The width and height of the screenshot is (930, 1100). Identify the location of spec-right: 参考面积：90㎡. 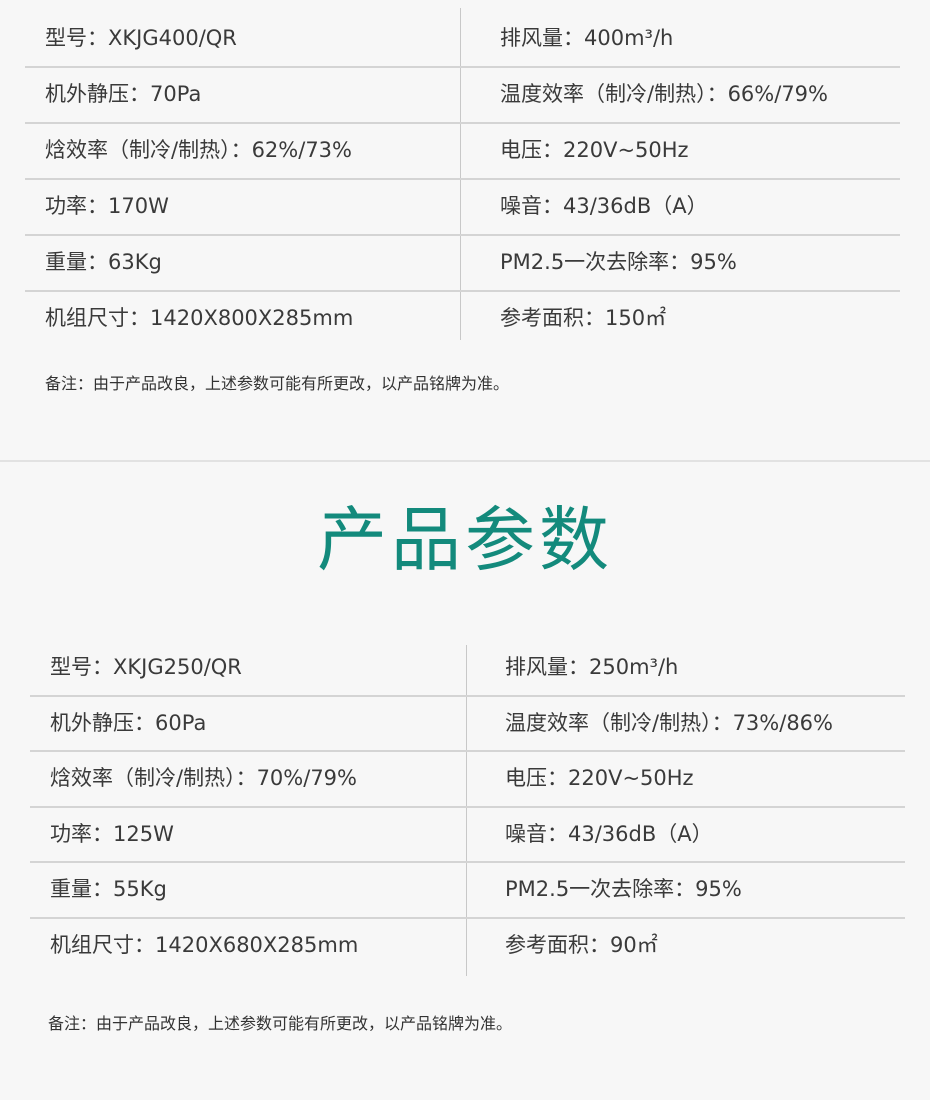
(581, 944).